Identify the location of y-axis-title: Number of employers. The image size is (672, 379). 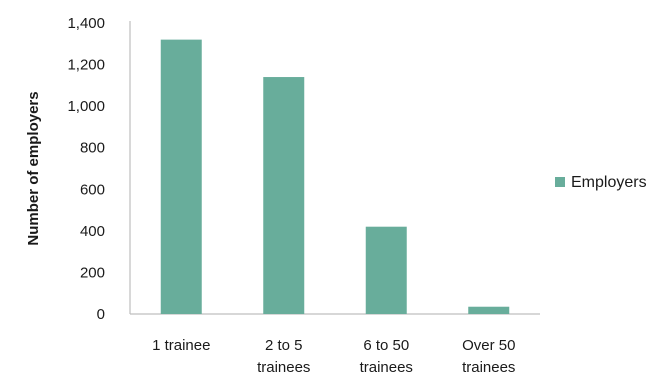
(33, 168).